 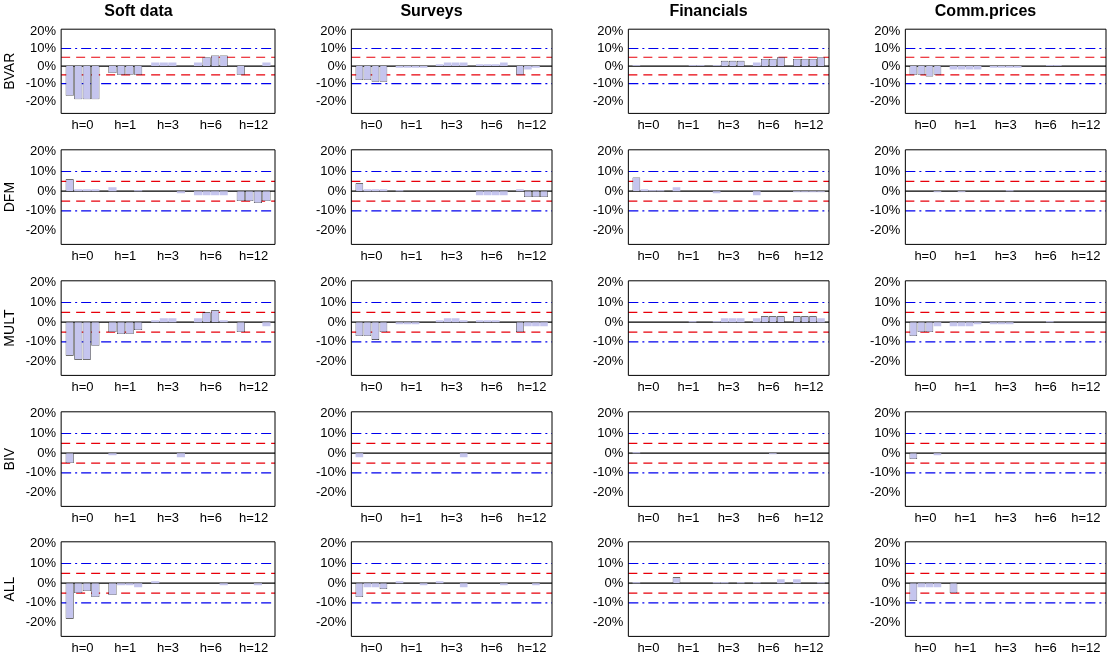 What do you see at coordinates (708, 11) in the screenshot?
I see `chart-title: Financials` at bounding box center [708, 11].